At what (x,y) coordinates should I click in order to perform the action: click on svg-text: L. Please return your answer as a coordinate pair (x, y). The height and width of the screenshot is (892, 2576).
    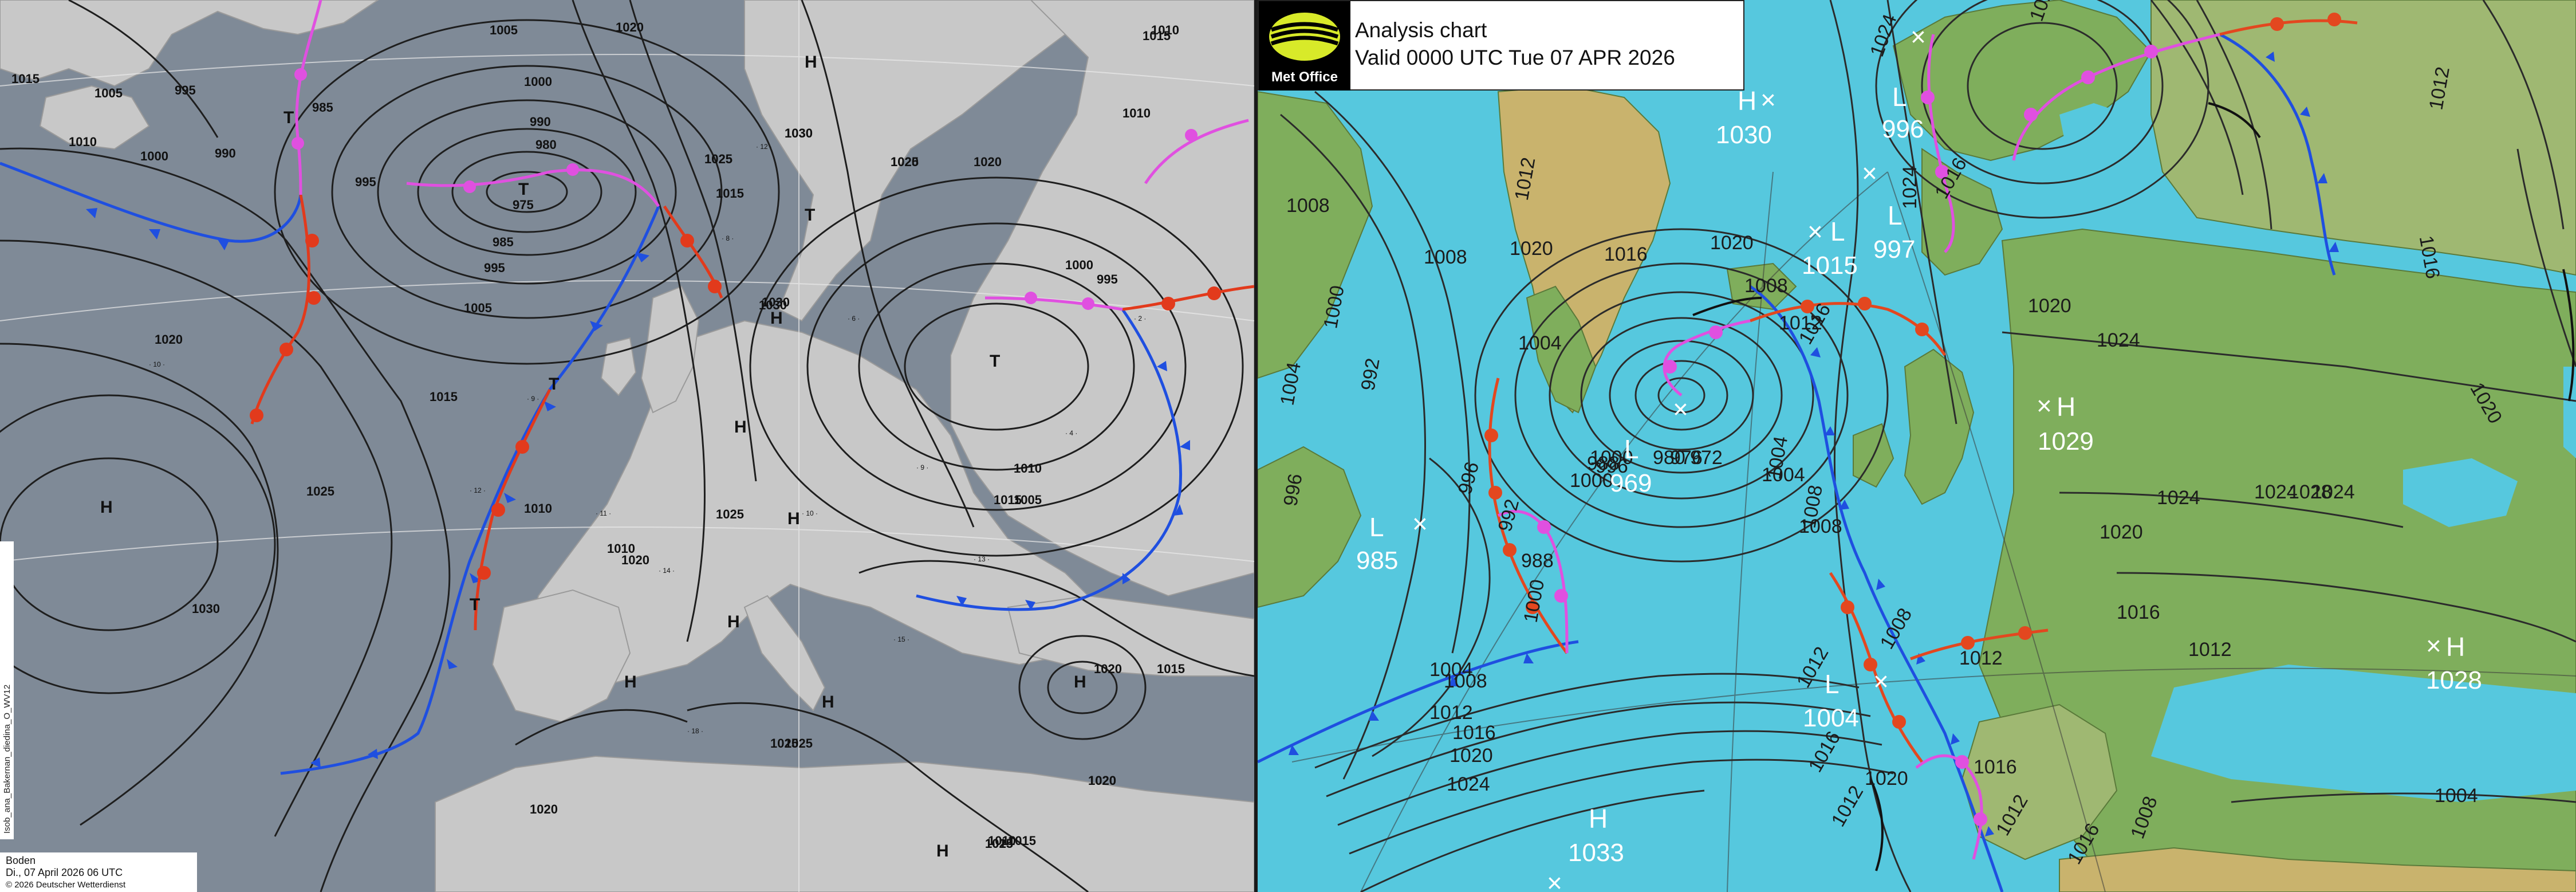
    Looking at the image, I should click on (1376, 527).